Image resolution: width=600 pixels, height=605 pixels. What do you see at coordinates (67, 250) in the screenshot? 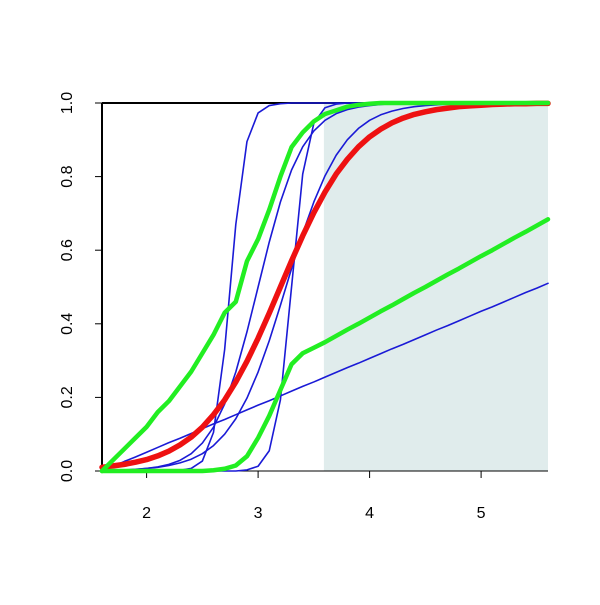
I see `y-tick-label: 0.6` at bounding box center [67, 250].